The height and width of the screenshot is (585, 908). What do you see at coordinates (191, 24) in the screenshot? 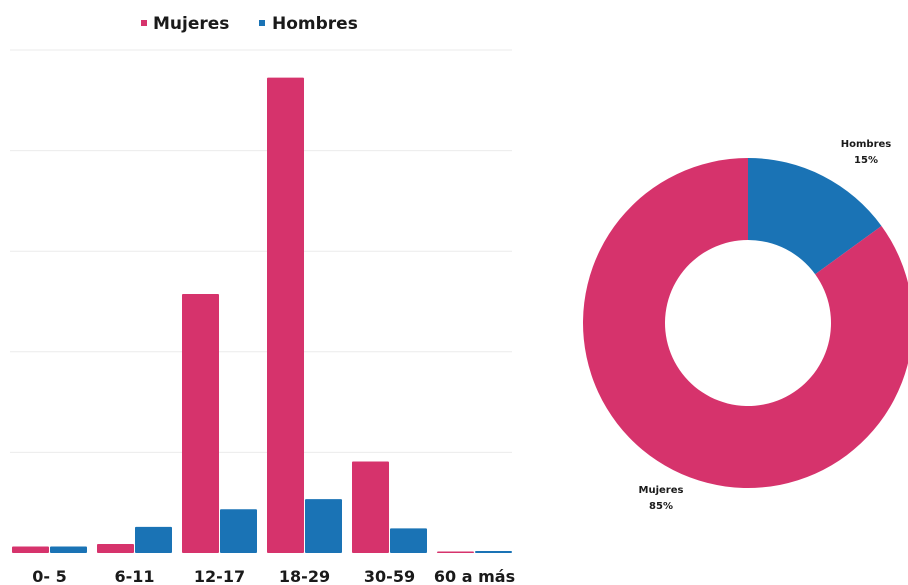
I see `legend-label-mujeres: Mujeres` at bounding box center [191, 24].